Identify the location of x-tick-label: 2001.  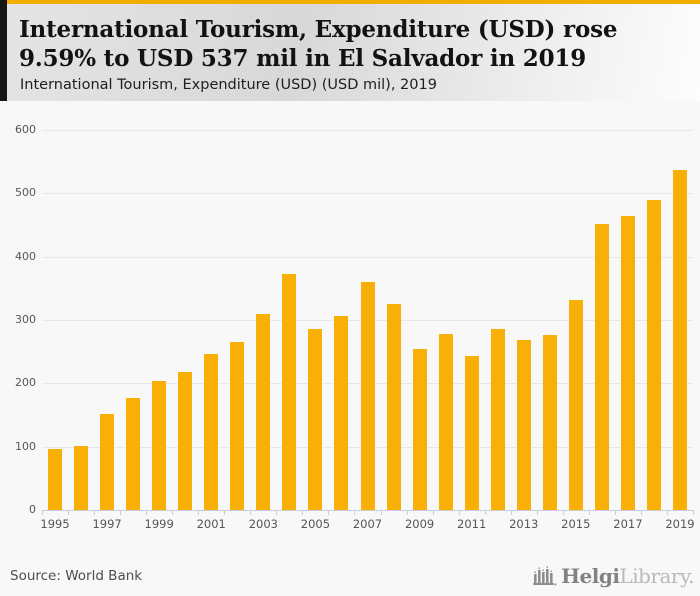
(211, 524).